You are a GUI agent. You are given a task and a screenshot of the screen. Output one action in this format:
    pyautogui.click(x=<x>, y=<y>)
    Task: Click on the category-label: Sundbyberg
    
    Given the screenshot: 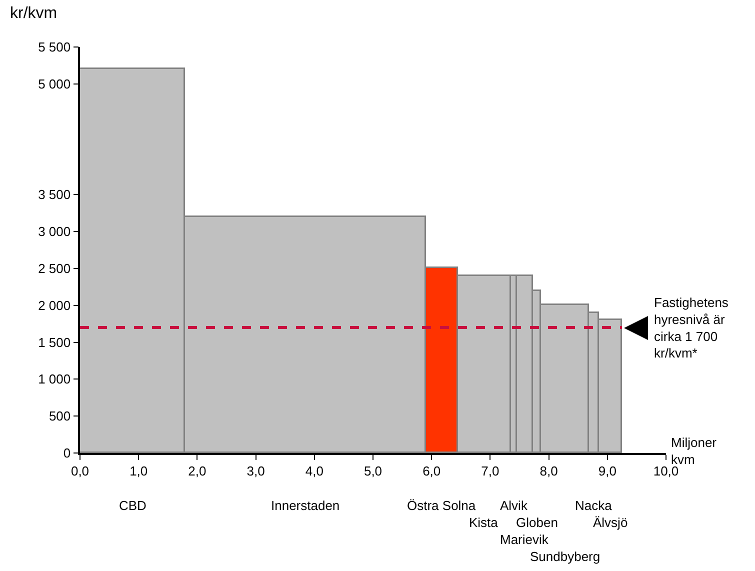 What is the action you would take?
    pyautogui.click(x=565, y=556)
    